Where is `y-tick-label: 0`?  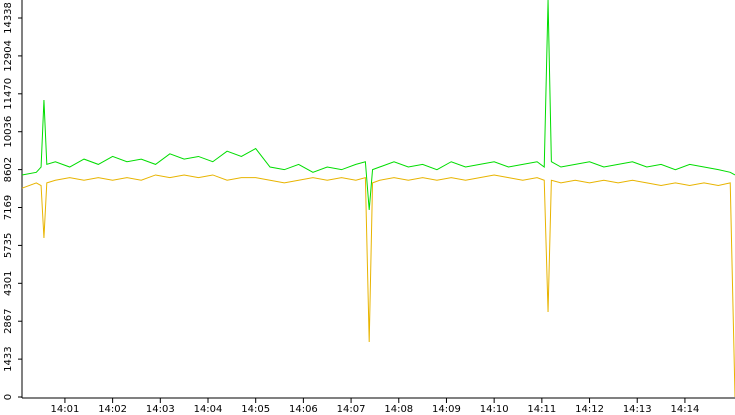
y-tick-label: 0 is located at coordinates (8, 397).